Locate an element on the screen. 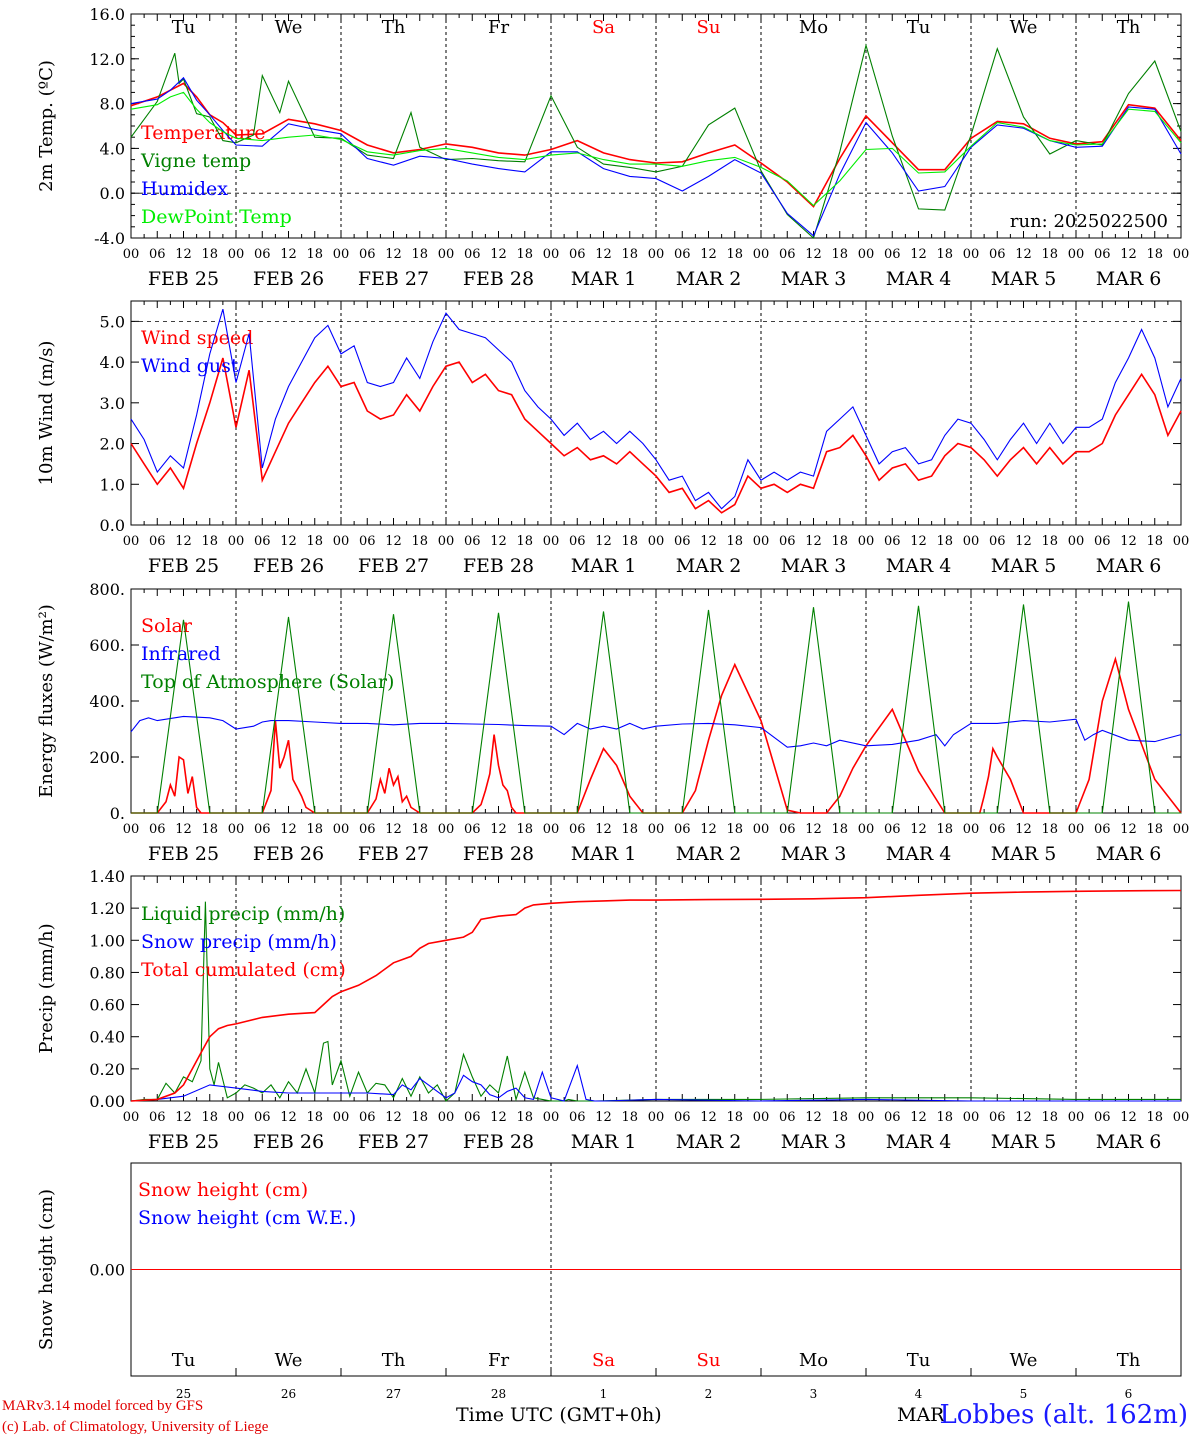  day-of-week-label: Su is located at coordinates (709, 27).